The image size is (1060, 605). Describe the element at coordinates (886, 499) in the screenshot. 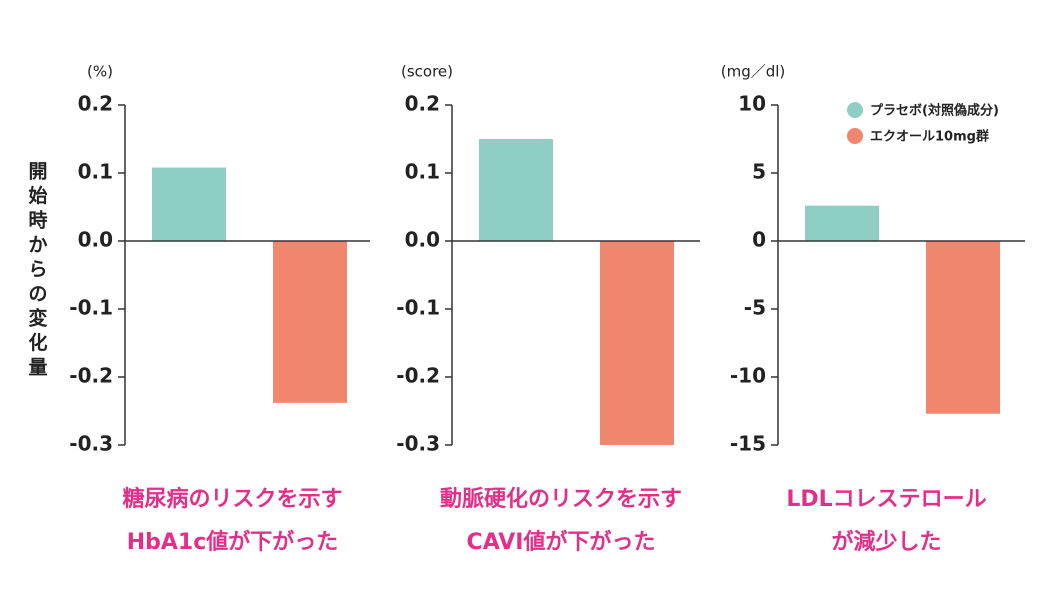

I see `chart-title: LDLコレステロール` at that location.